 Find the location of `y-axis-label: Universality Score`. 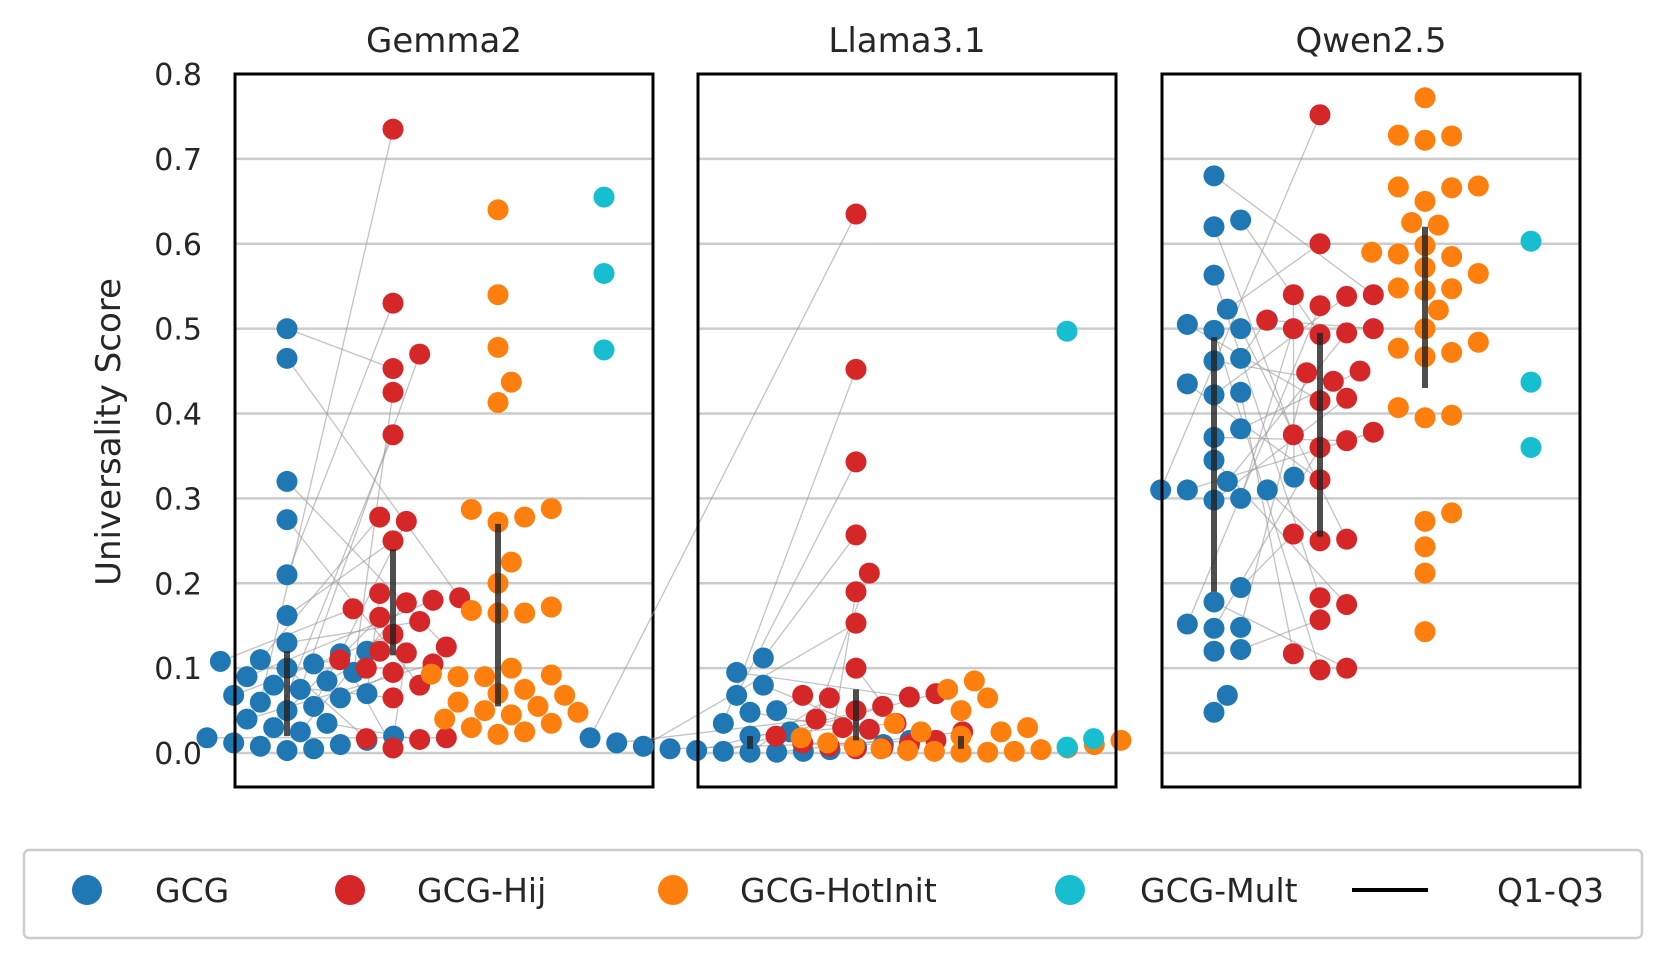

y-axis-label: Universality Score is located at coordinates (109, 432).